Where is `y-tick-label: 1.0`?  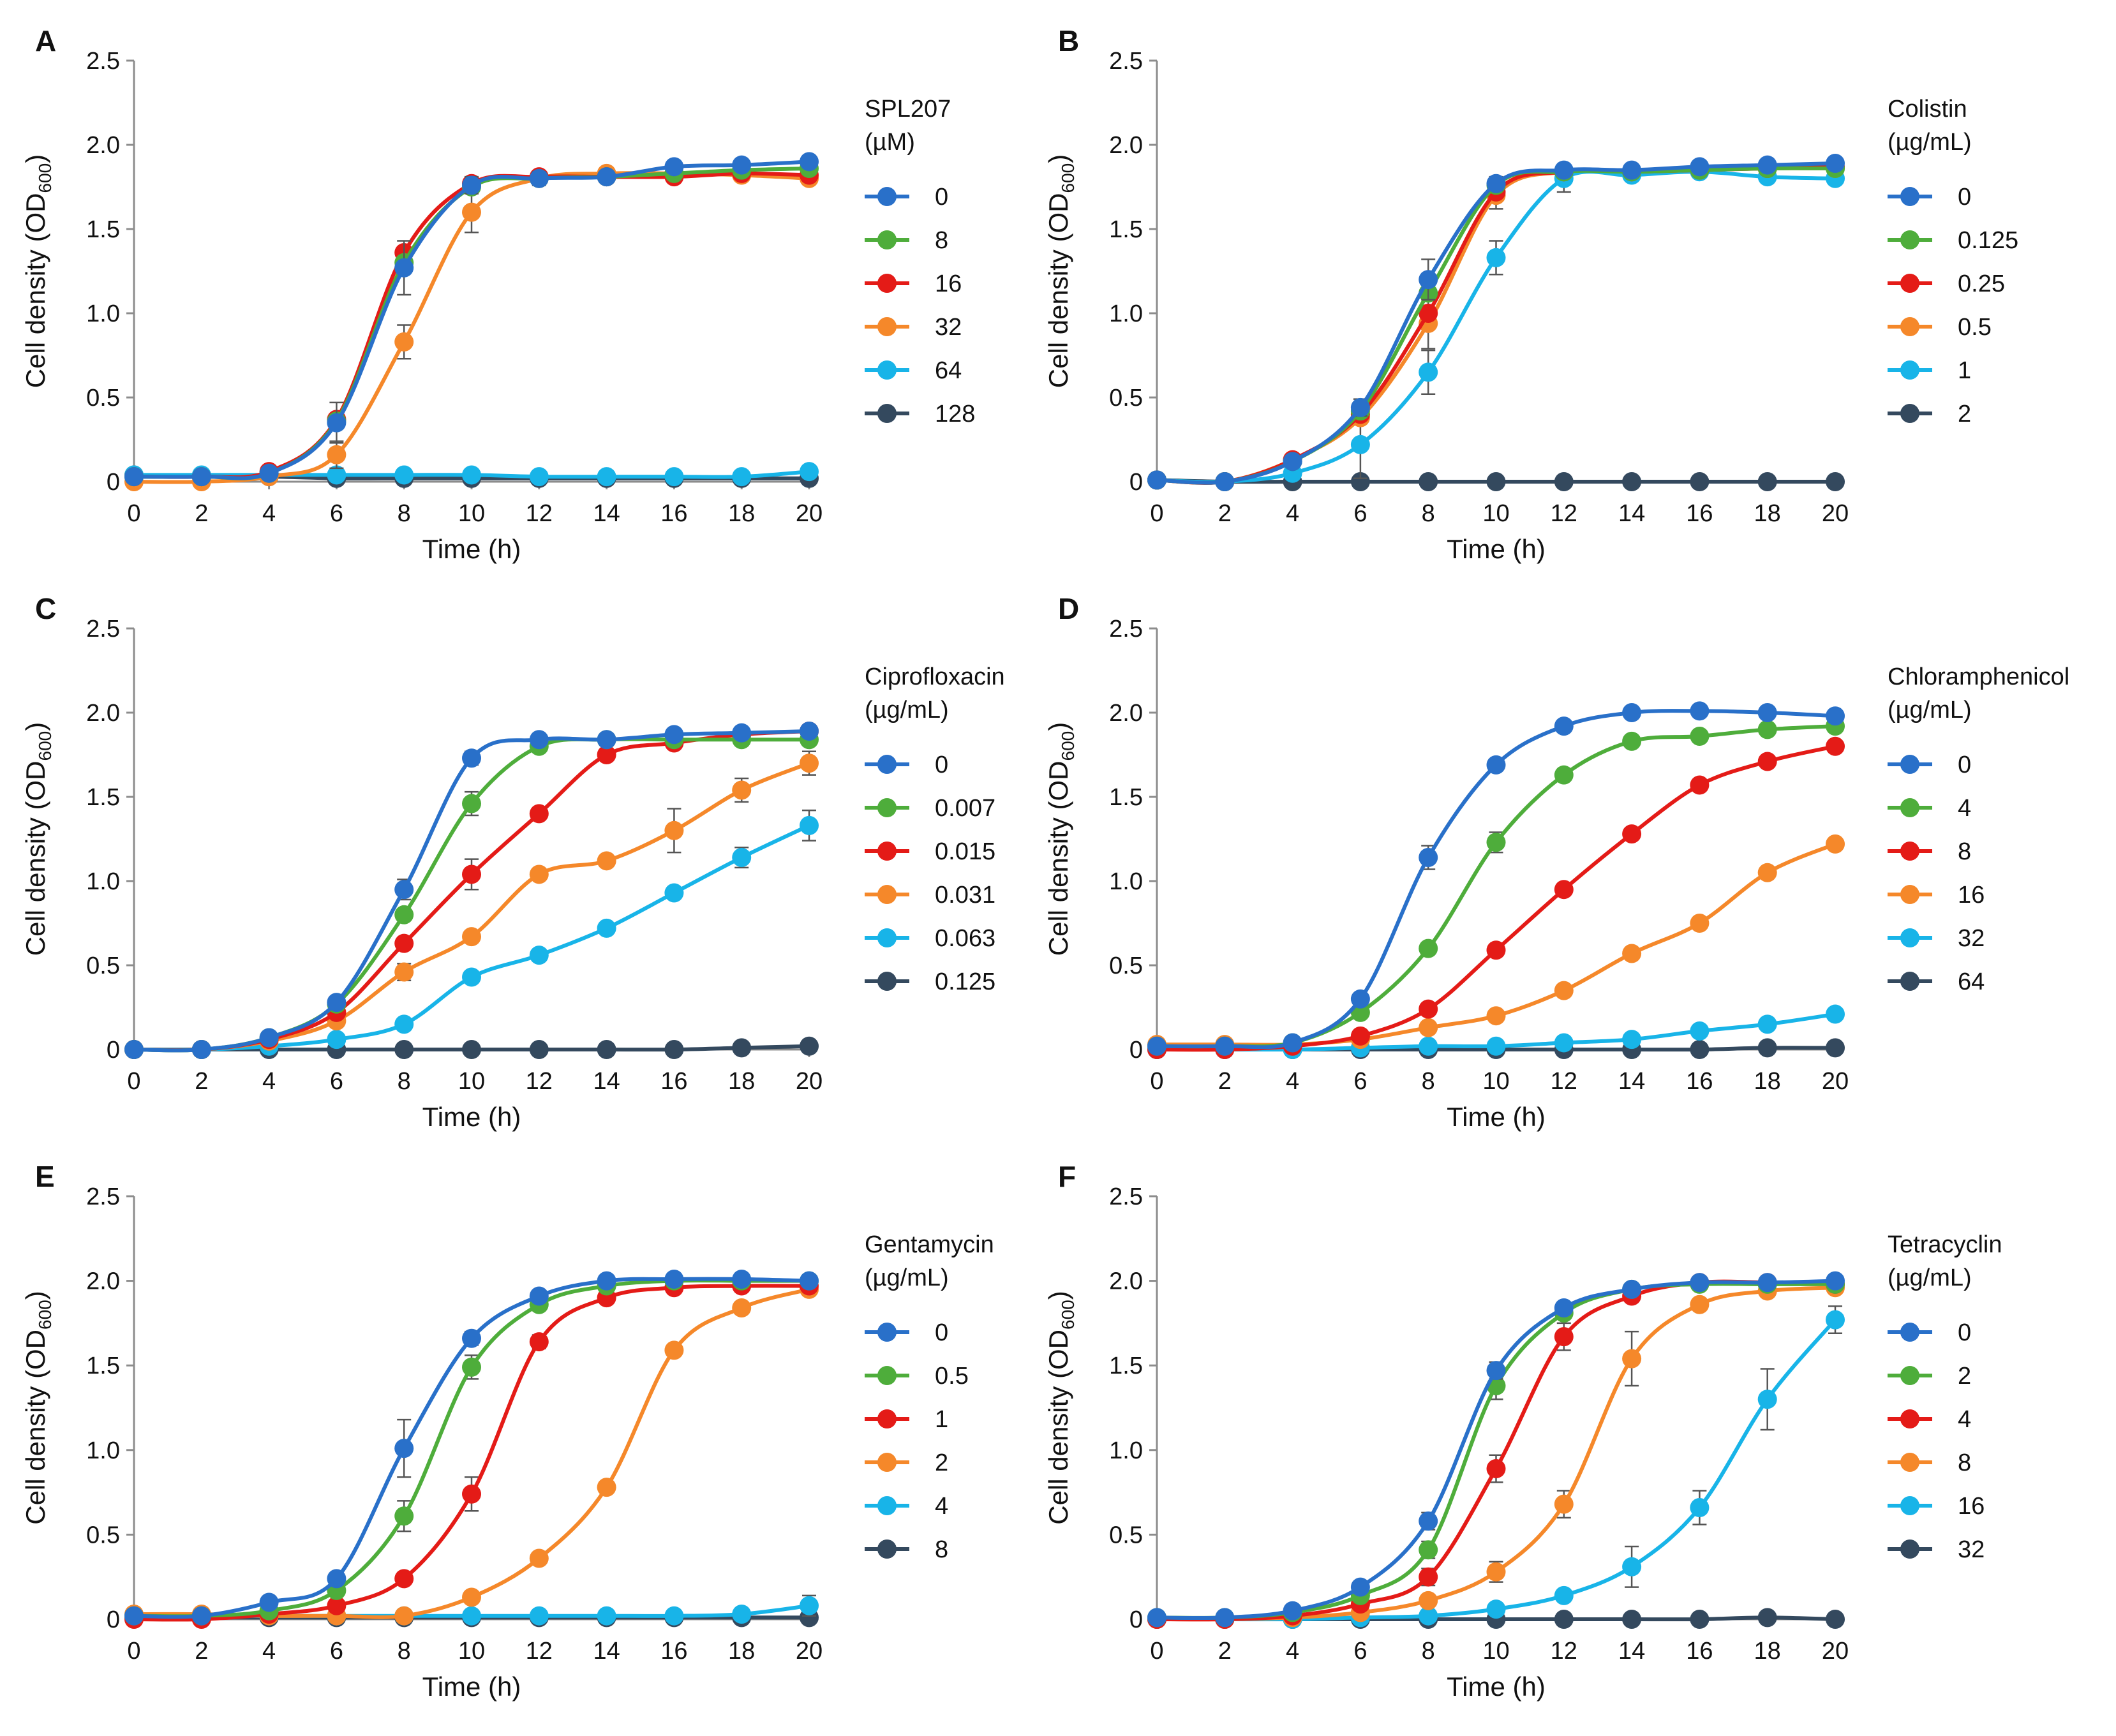 y-tick-label: 1.0 is located at coordinates (103, 1450).